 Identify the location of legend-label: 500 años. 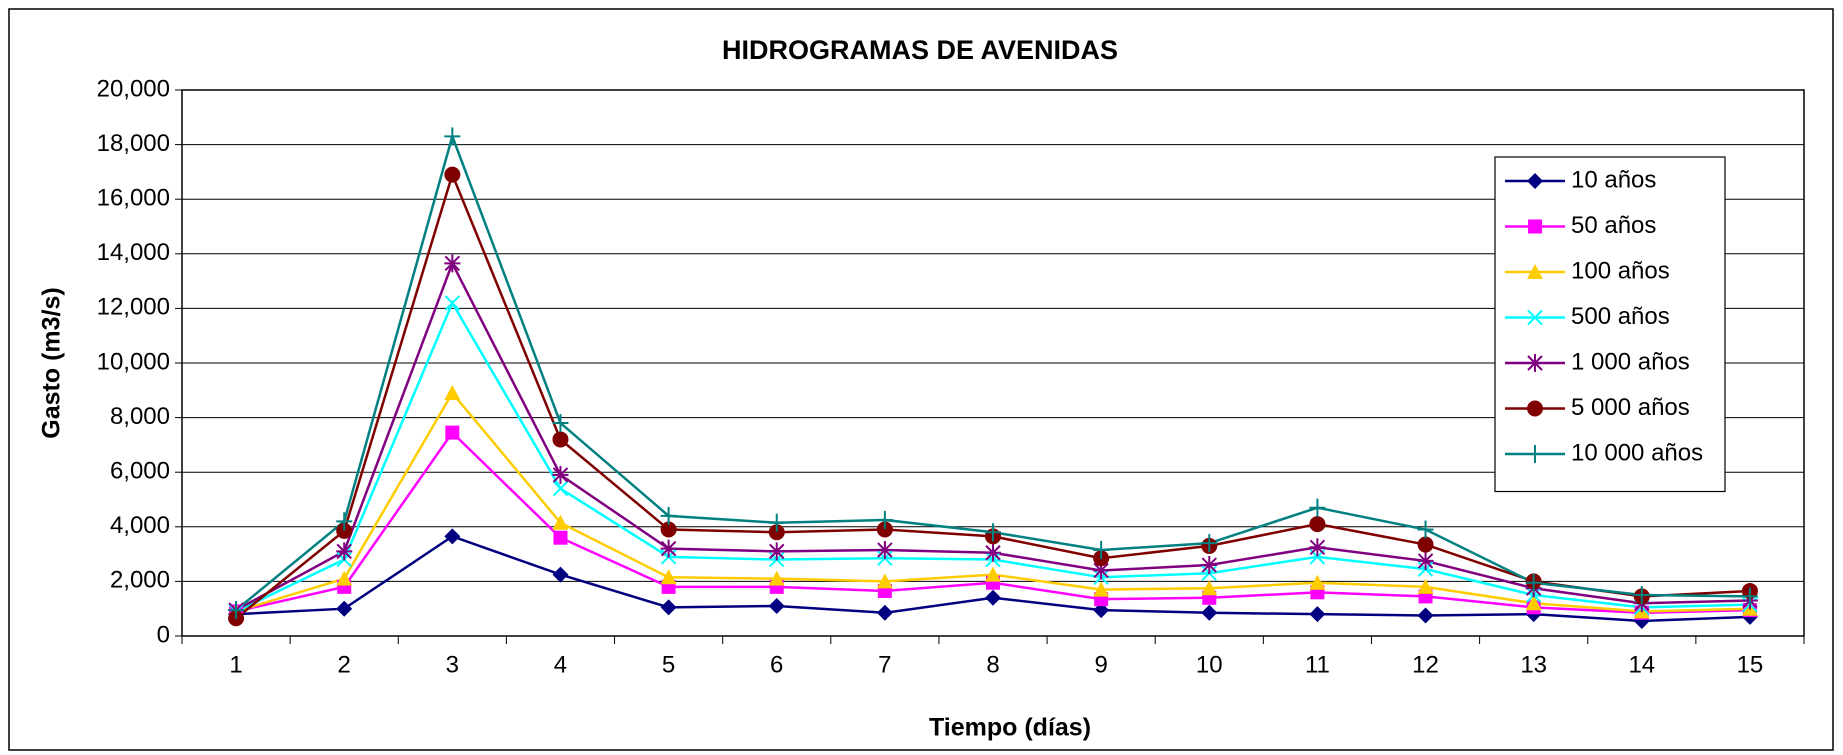
(1620, 316).